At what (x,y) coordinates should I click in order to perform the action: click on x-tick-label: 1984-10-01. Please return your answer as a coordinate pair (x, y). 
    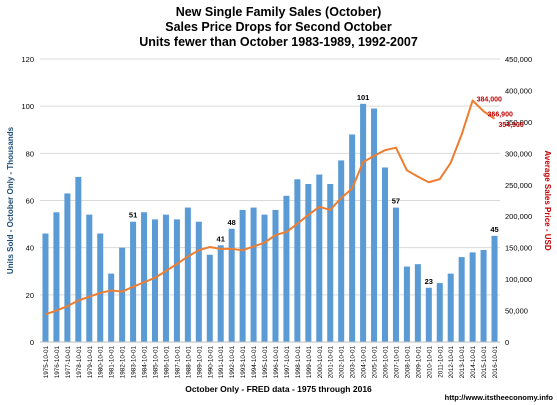
    Looking at the image, I should click on (145, 362).